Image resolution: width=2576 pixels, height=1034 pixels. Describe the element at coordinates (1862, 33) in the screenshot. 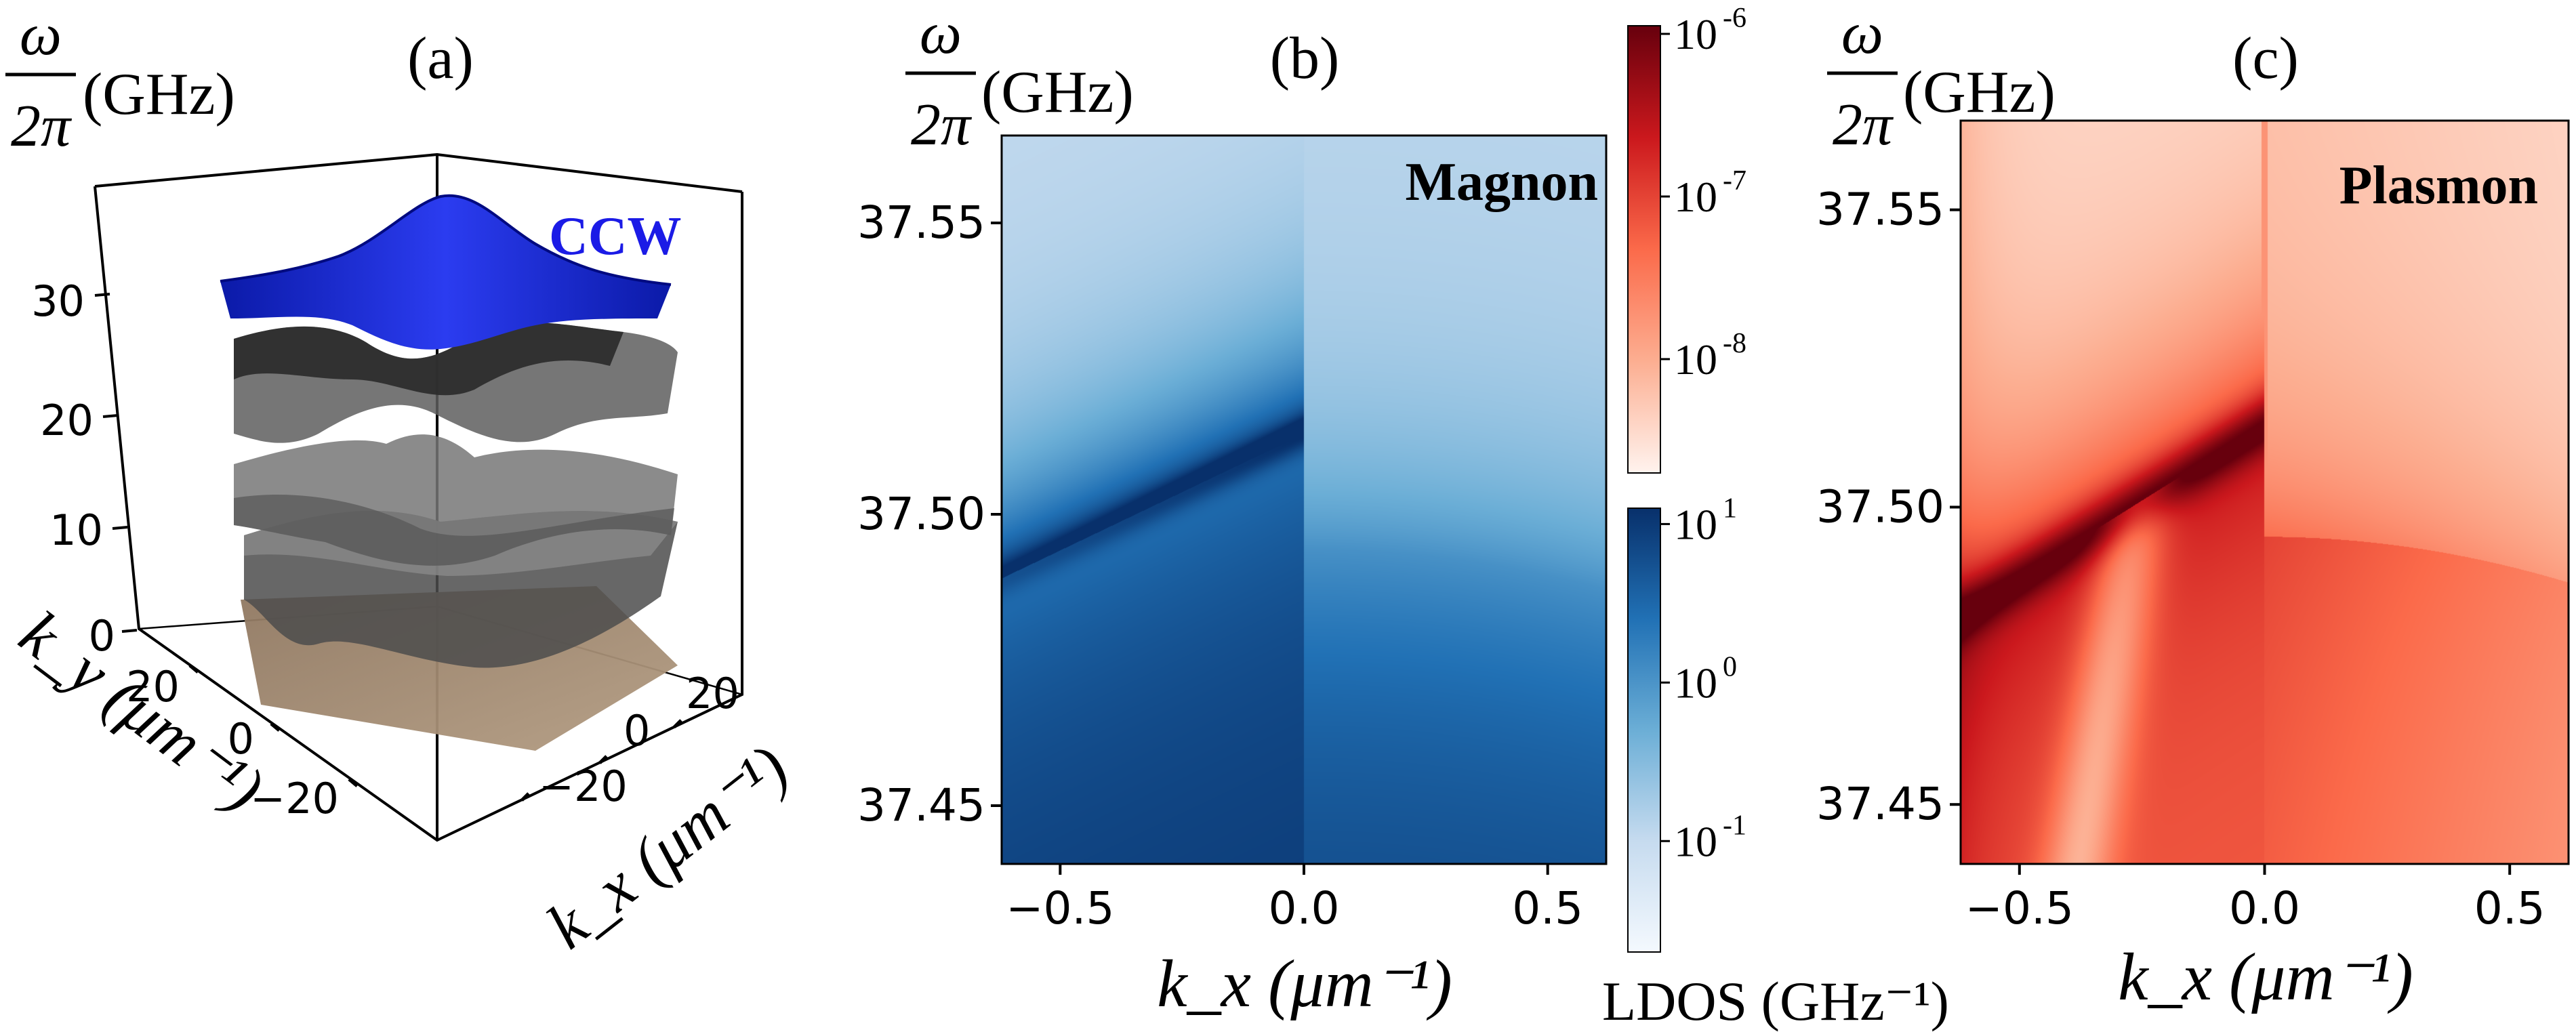

I see `panel-c-ylabel-omega: ω` at that location.